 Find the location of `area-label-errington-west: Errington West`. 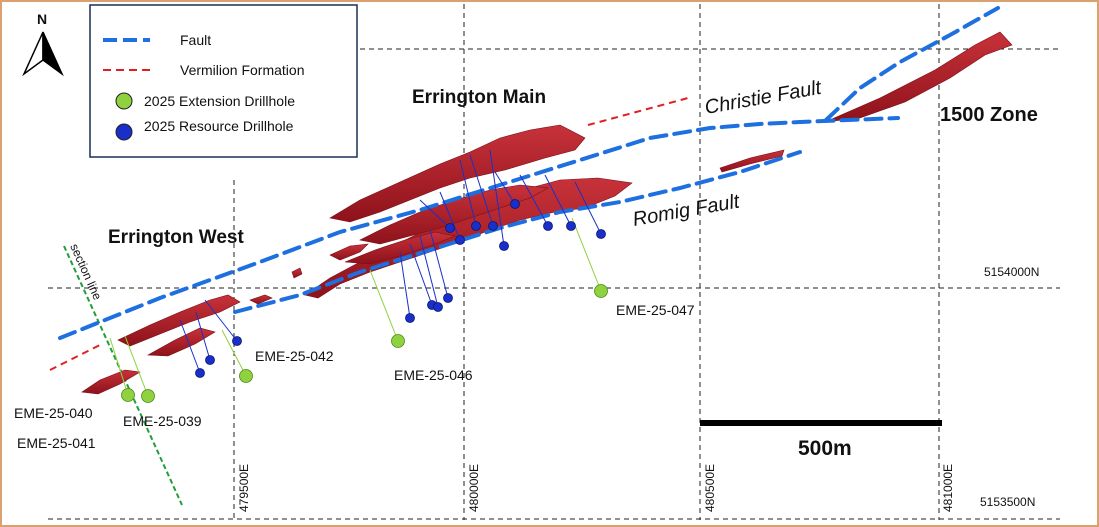

area-label-errington-west: Errington West is located at coordinates (176, 237).